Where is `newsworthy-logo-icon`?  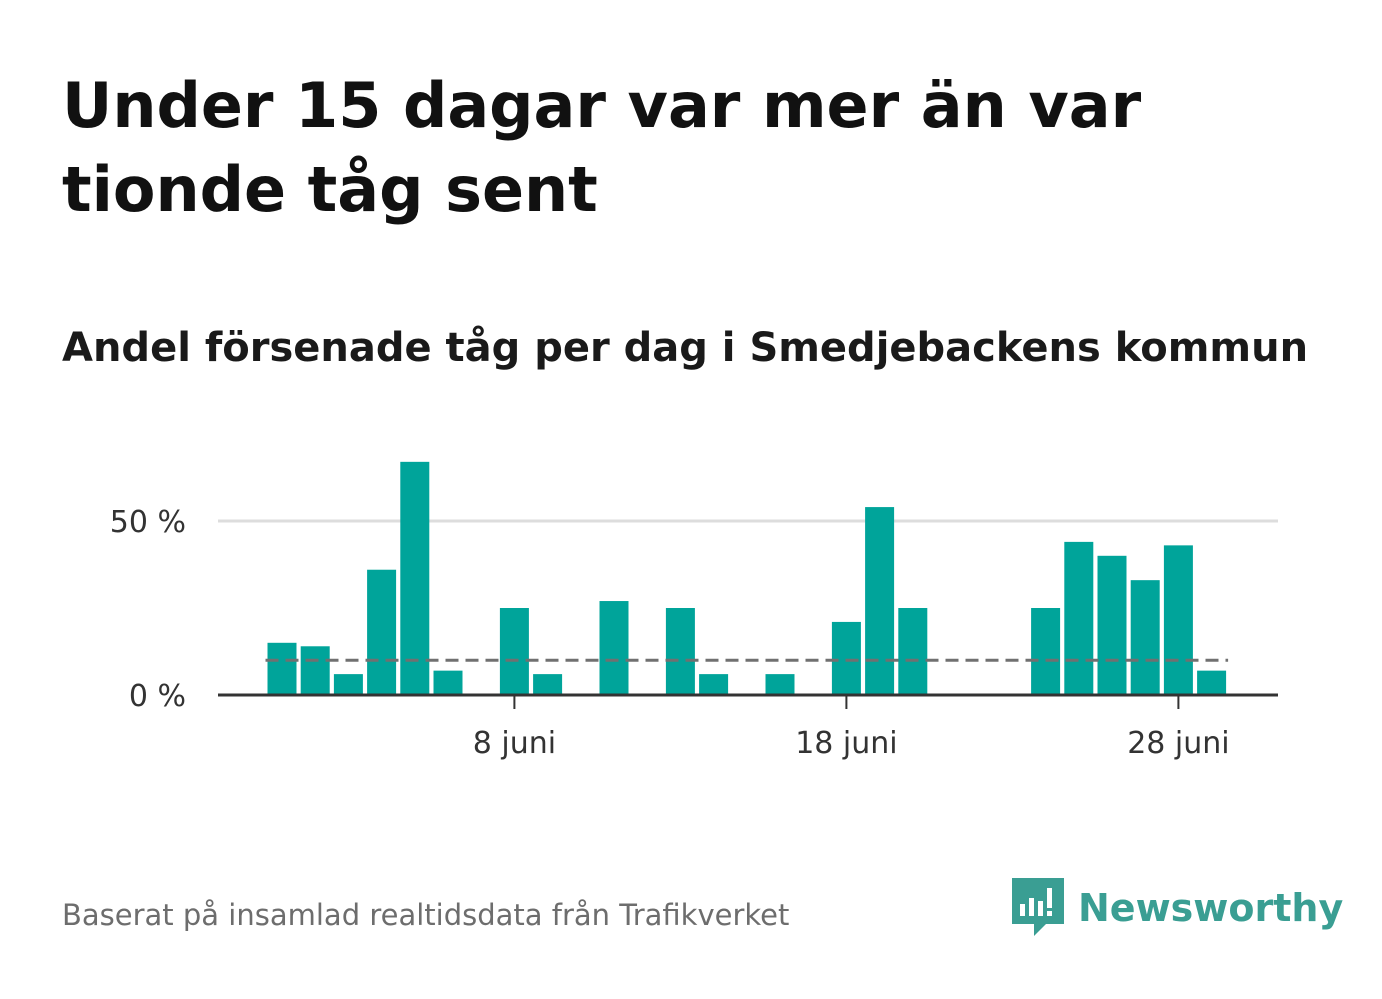 newsworthy-logo-icon is located at coordinates (1038, 907).